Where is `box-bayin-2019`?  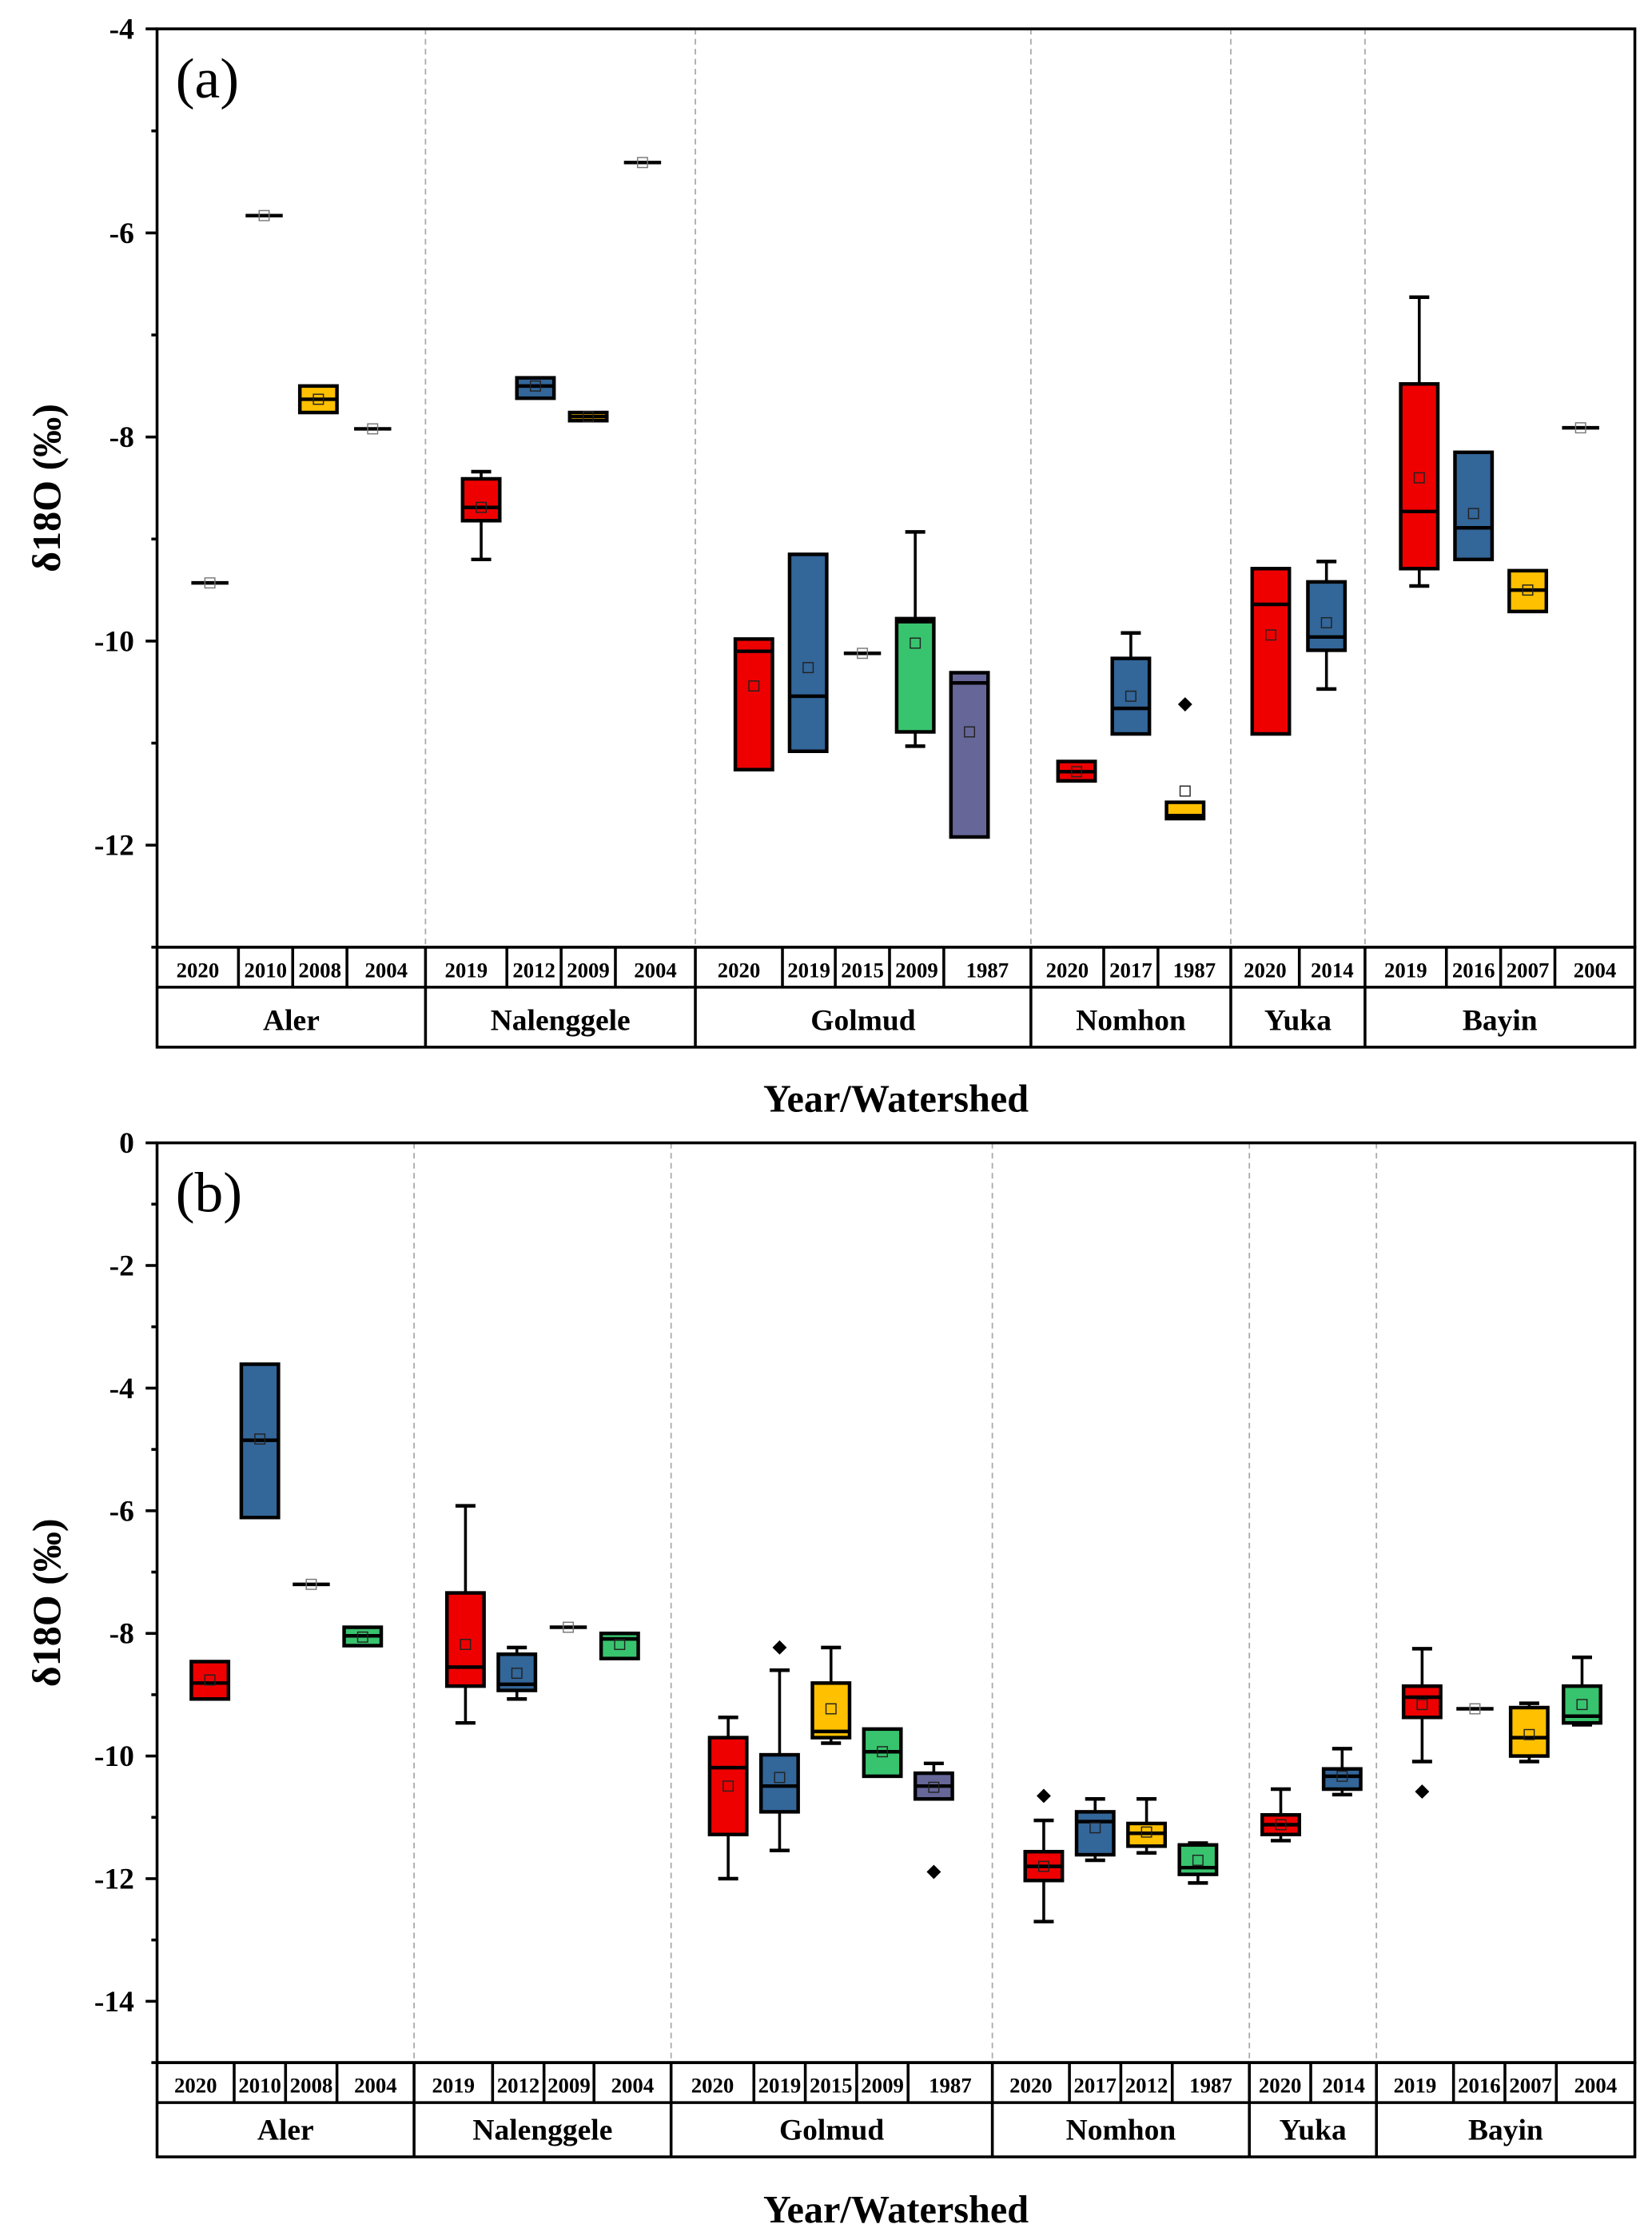
box-bayin-2019 is located at coordinates (1422, 1723).